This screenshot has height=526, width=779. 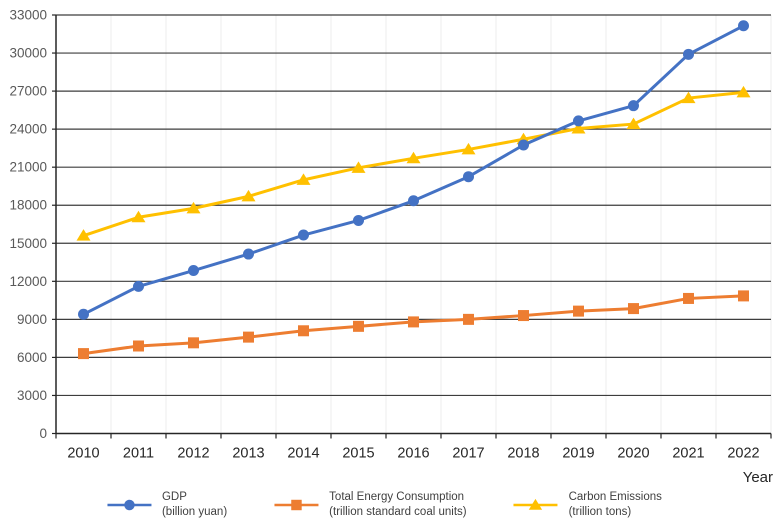 I want to click on legend-gdp-name: GDP, so click(x=174, y=497).